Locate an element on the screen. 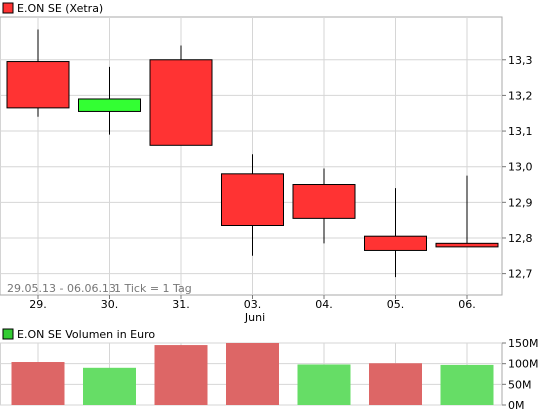 This screenshot has width=545, height=413. volume-y-axis: 0M 50M 100M 150M is located at coordinates (520, 374).